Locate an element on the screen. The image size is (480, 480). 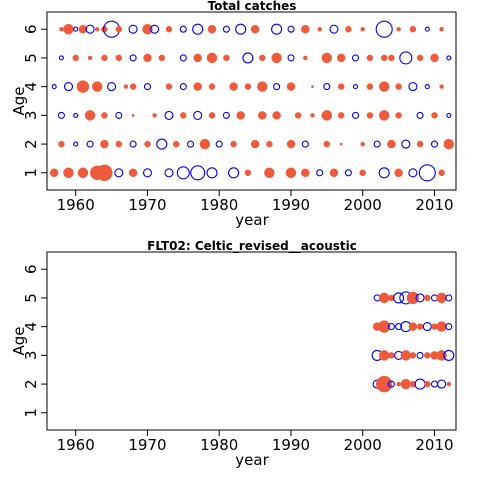
panel-2-x-axis-title: year is located at coordinates (252, 460).